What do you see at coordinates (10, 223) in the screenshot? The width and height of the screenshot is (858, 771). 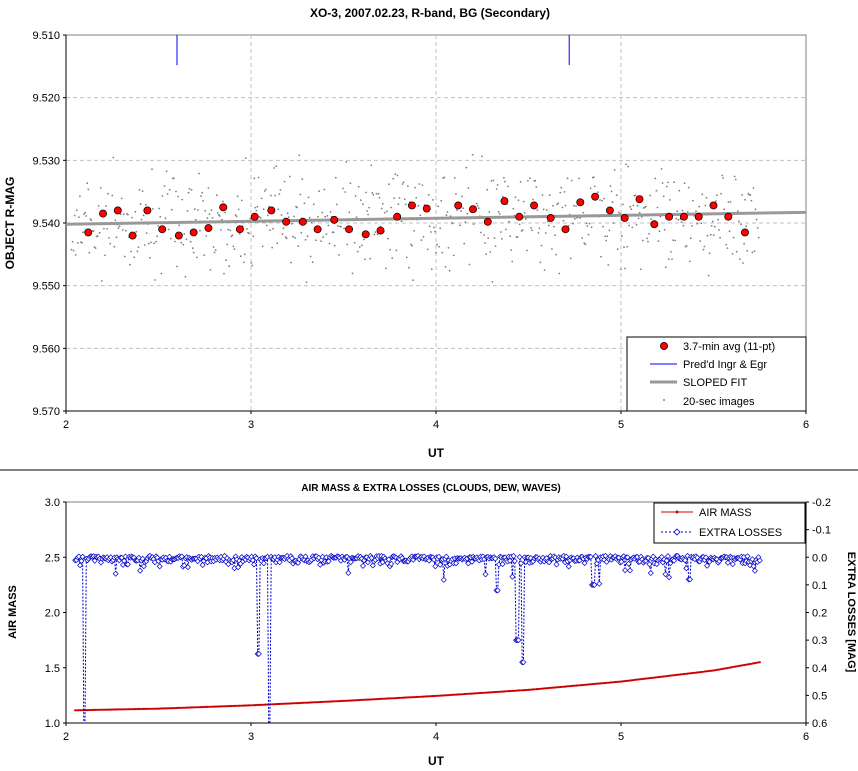 I see `top-y-axis-label: OBJECT R-MAG` at bounding box center [10, 223].